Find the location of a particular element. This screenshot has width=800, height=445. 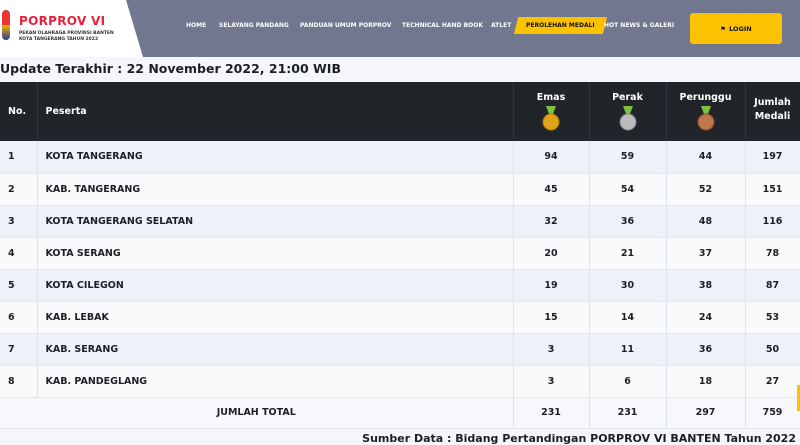

cell-perunggu: 37 is located at coordinates (706, 253).